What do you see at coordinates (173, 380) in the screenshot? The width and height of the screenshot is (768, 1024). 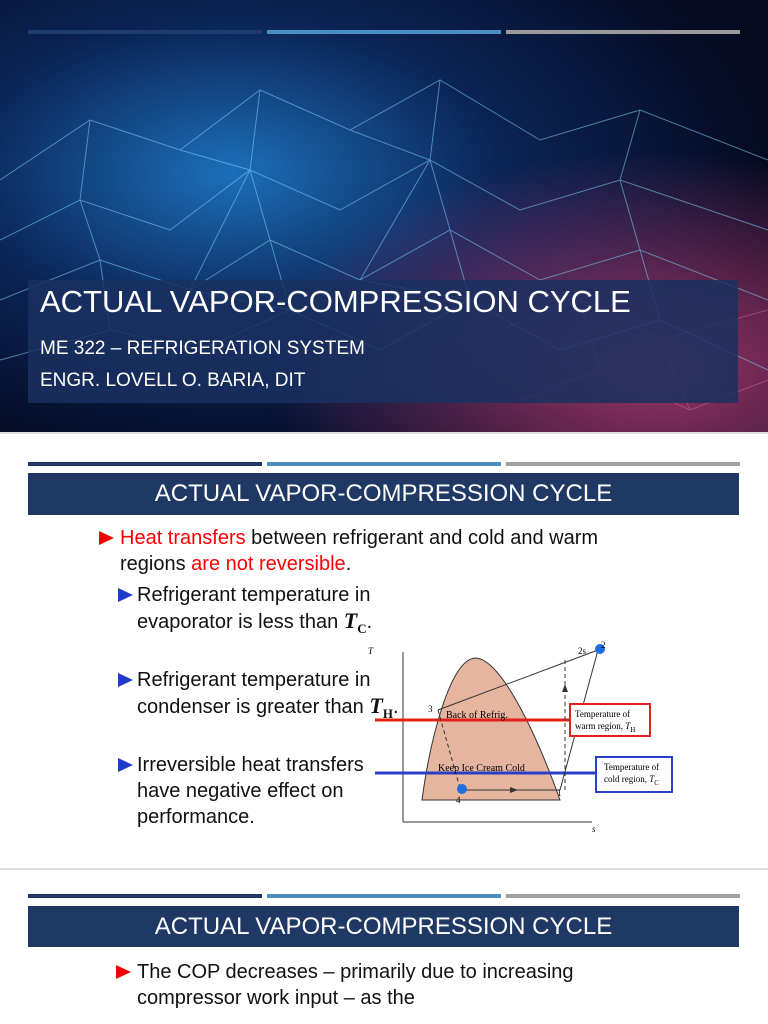 I see `subtitle: ENGR. LOVELL O. BARIA, DIT` at bounding box center [173, 380].